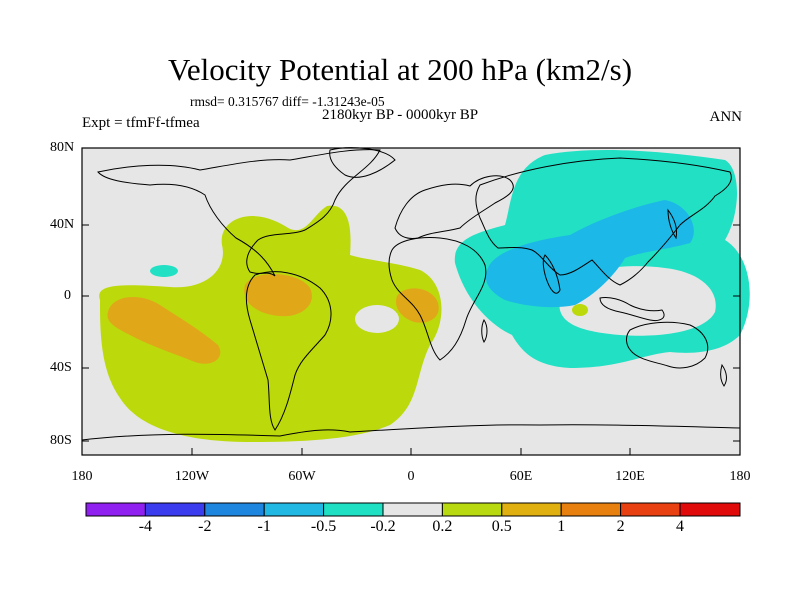 The image size is (800, 600). I want to click on lon-label-120e: 120E, so click(630, 476).